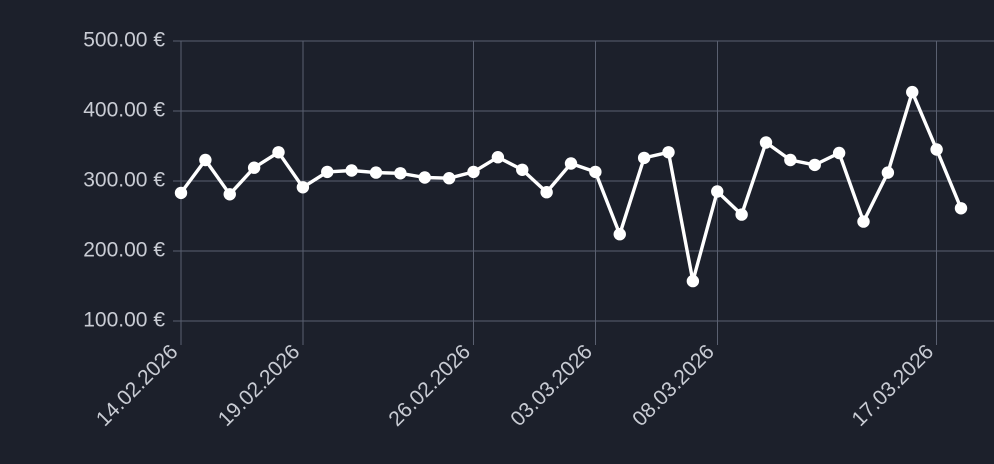 Image resolution: width=994 pixels, height=464 pixels. Describe the element at coordinates (673, 385) in the screenshot. I see `x-axis-tick-label: 08.03.2026` at that location.